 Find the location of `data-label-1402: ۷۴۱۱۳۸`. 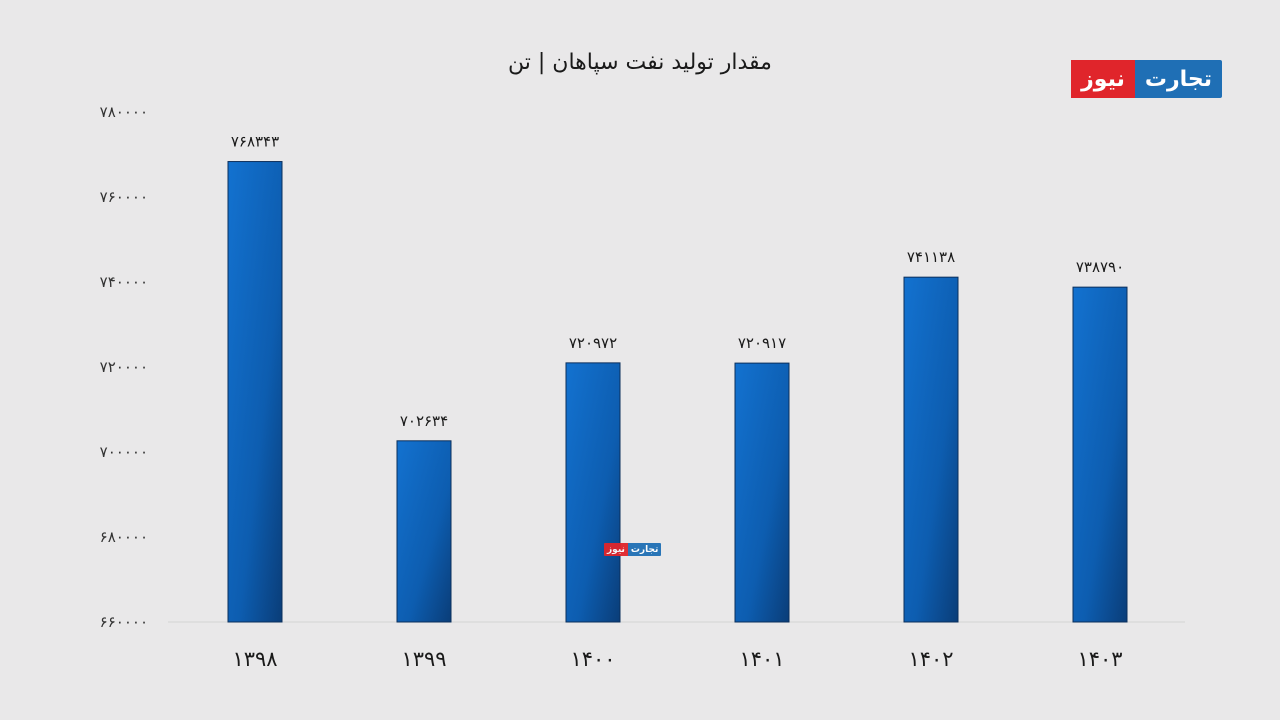

data-label-1402: ۷۴۱۱۳۸ is located at coordinates (931, 257).